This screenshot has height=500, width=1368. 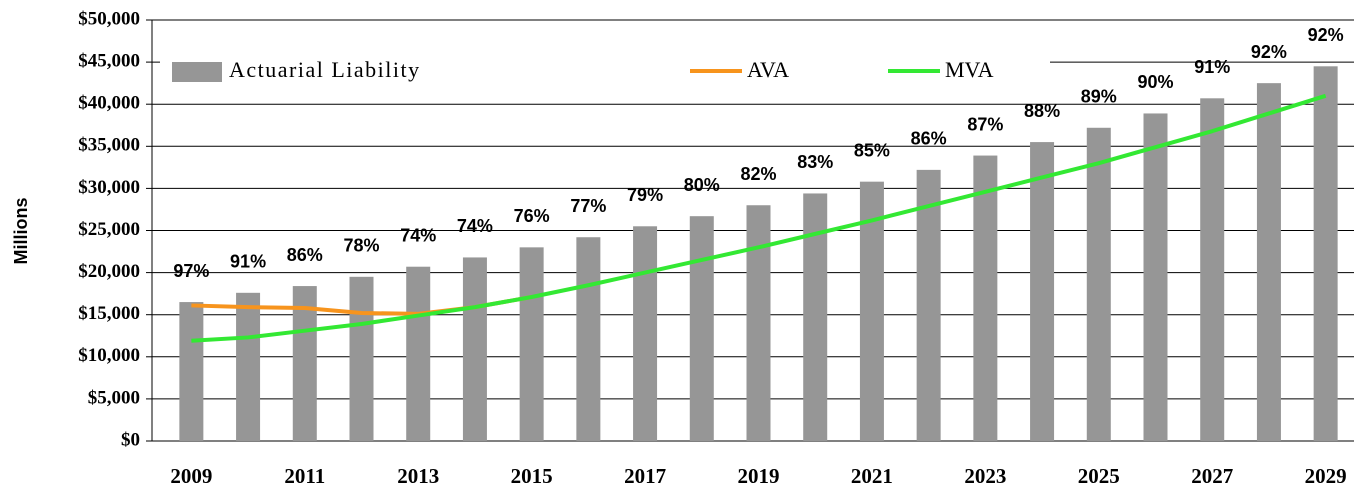 What do you see at coordinates (109, 103) in the screenshot?
I see `y-tick-label: $40,000` at bounding box center [109, 103].